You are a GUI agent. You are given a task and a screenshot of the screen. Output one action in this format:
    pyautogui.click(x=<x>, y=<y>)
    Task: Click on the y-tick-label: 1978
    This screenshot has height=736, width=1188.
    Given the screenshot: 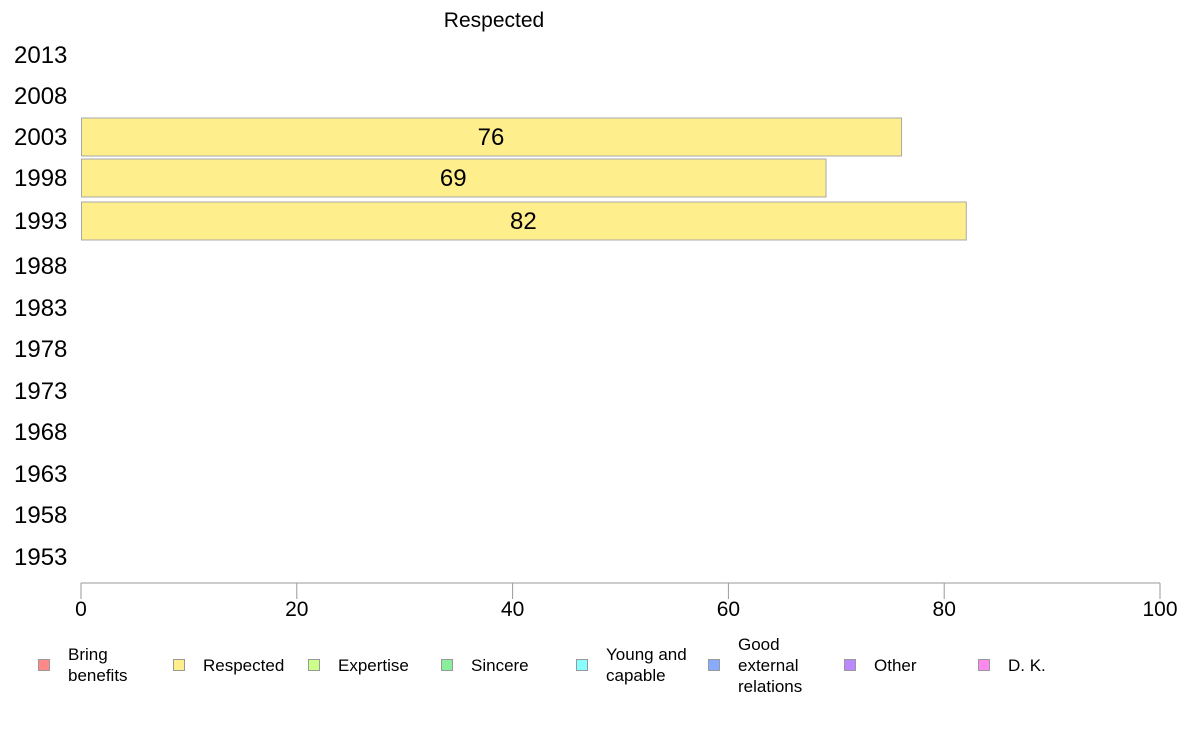 What is the action you would take?
    pyautogui.click(x=40, y=349)
    